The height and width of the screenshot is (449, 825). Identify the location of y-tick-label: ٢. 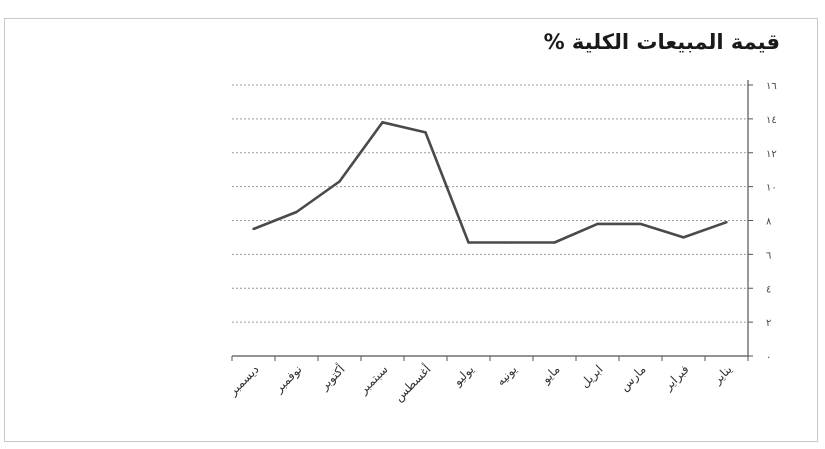
(768, 323).